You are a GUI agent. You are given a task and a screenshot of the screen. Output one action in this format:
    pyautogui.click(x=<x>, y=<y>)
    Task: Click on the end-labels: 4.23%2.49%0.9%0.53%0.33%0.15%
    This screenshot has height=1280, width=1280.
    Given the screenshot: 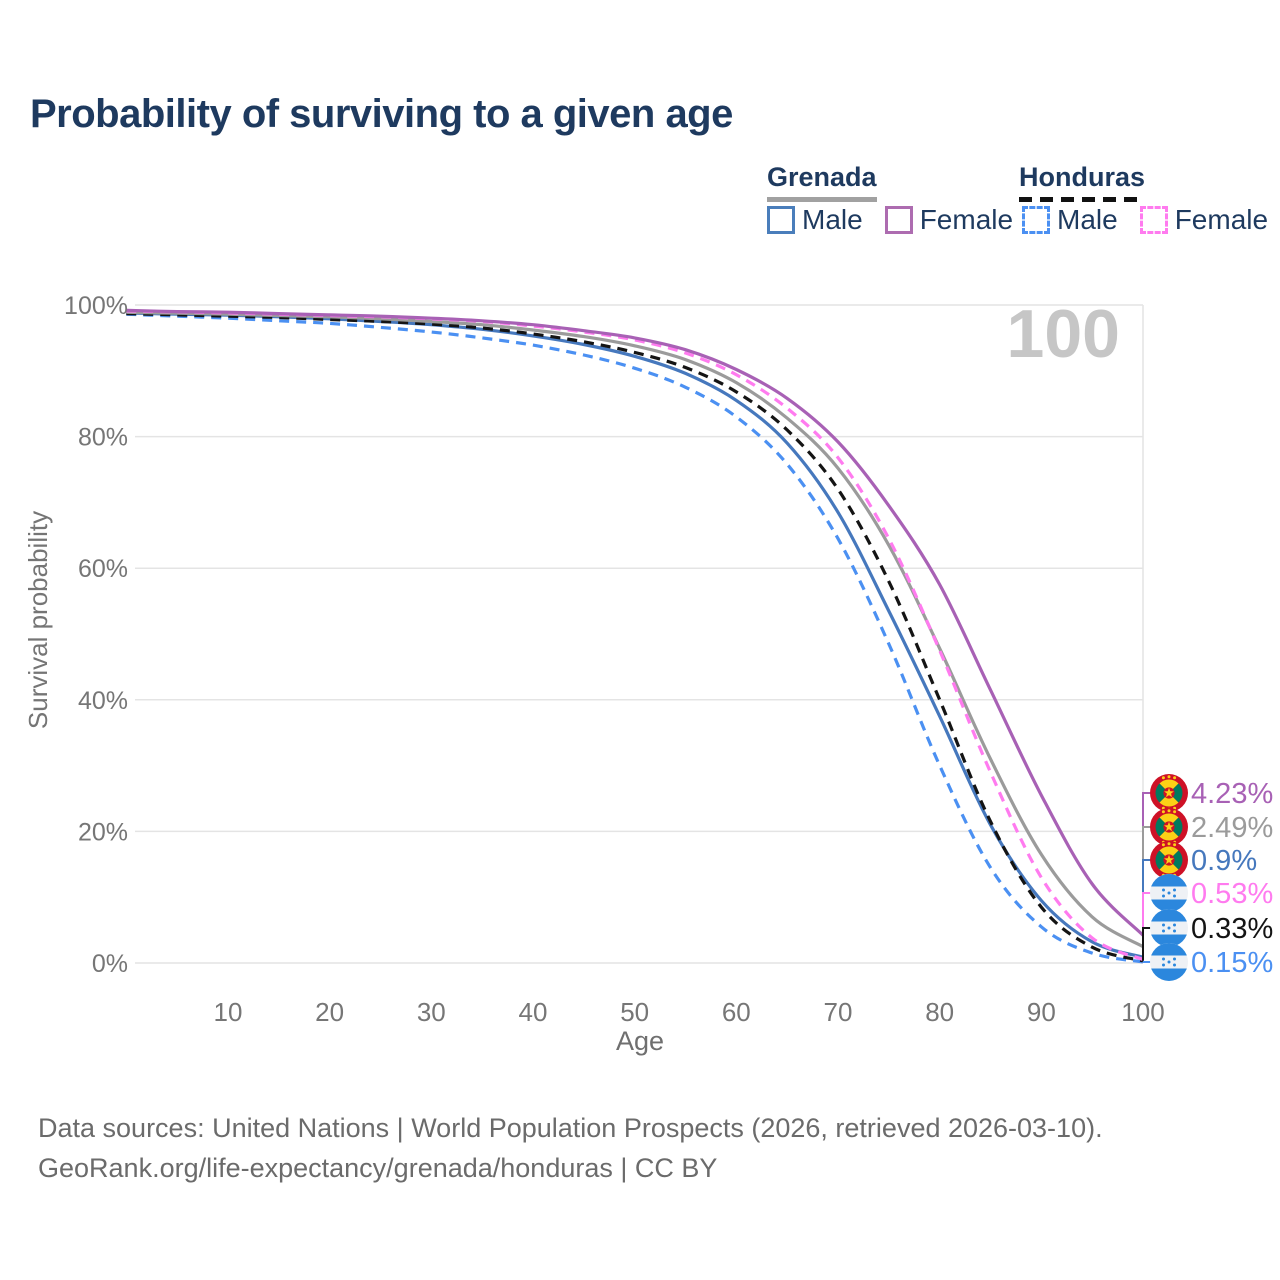 What is the action you would take?
    pyautogui.click(x=1207, y=877)
    